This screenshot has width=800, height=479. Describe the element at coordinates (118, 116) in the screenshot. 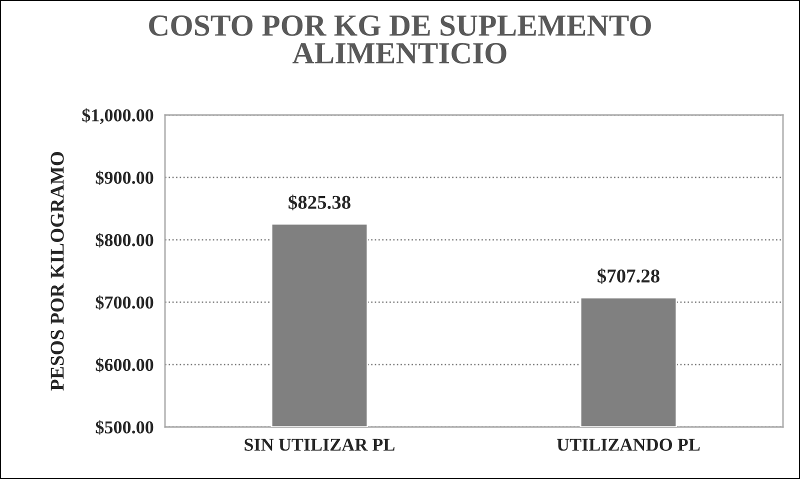

I see `y-tick-label: $1,000.00` at that location.